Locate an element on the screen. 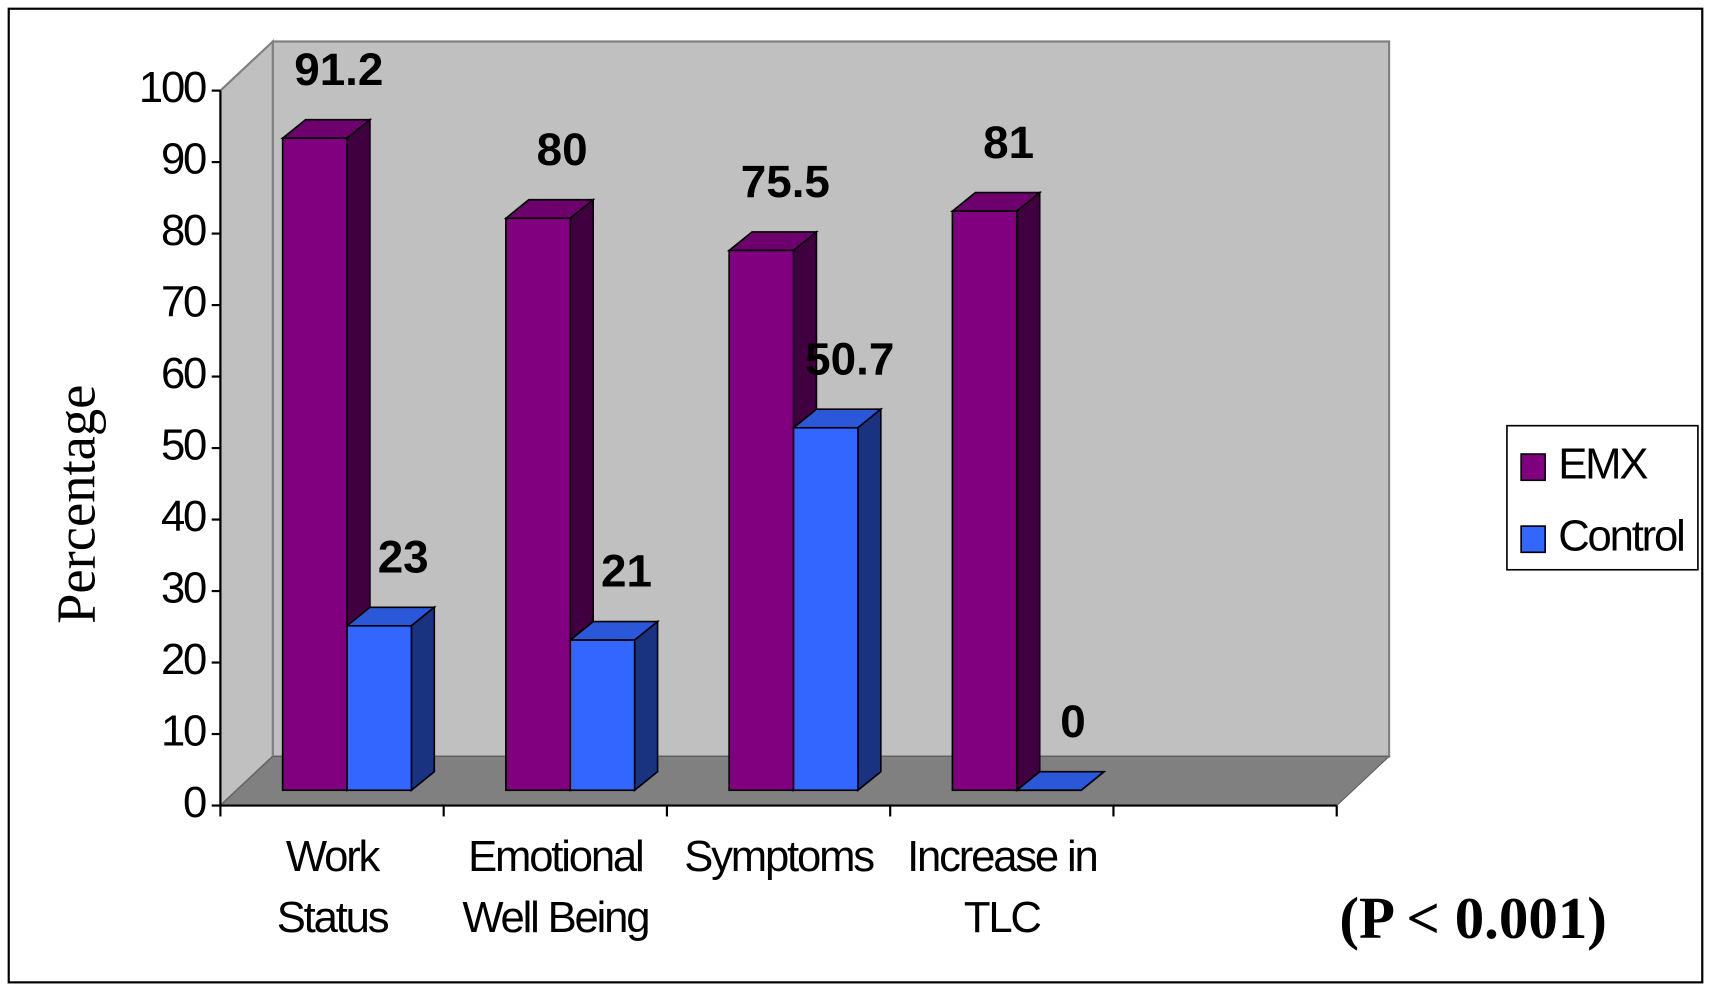 This screenshot has width=1711, height=990. y-tick-label: 30 is located at coordinates (183, 588).